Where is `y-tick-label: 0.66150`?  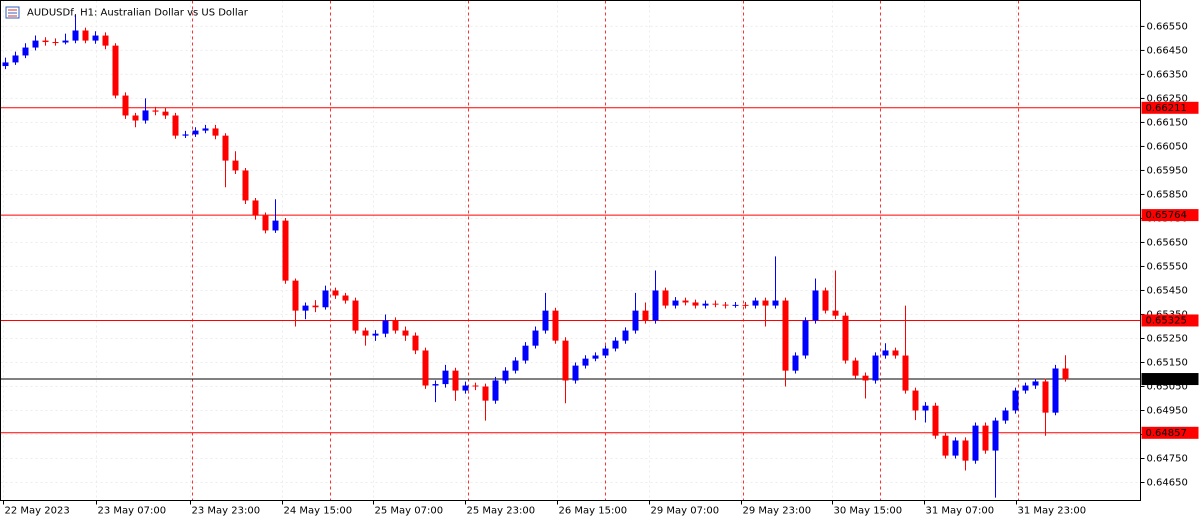 y-tick-label: 0.66150 is located at coordinates (1167, 122).